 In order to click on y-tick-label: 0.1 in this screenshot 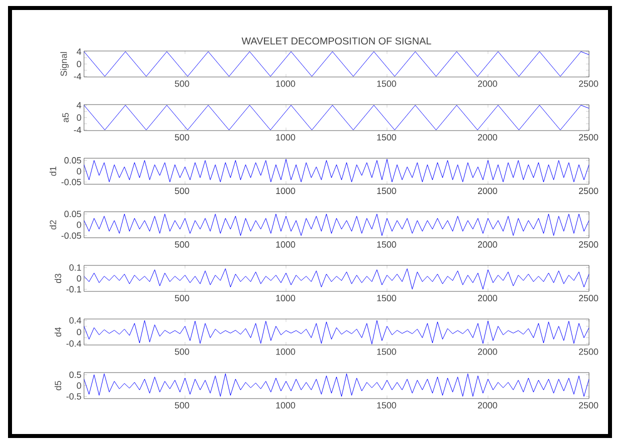, I will do `click(75, 267)`.